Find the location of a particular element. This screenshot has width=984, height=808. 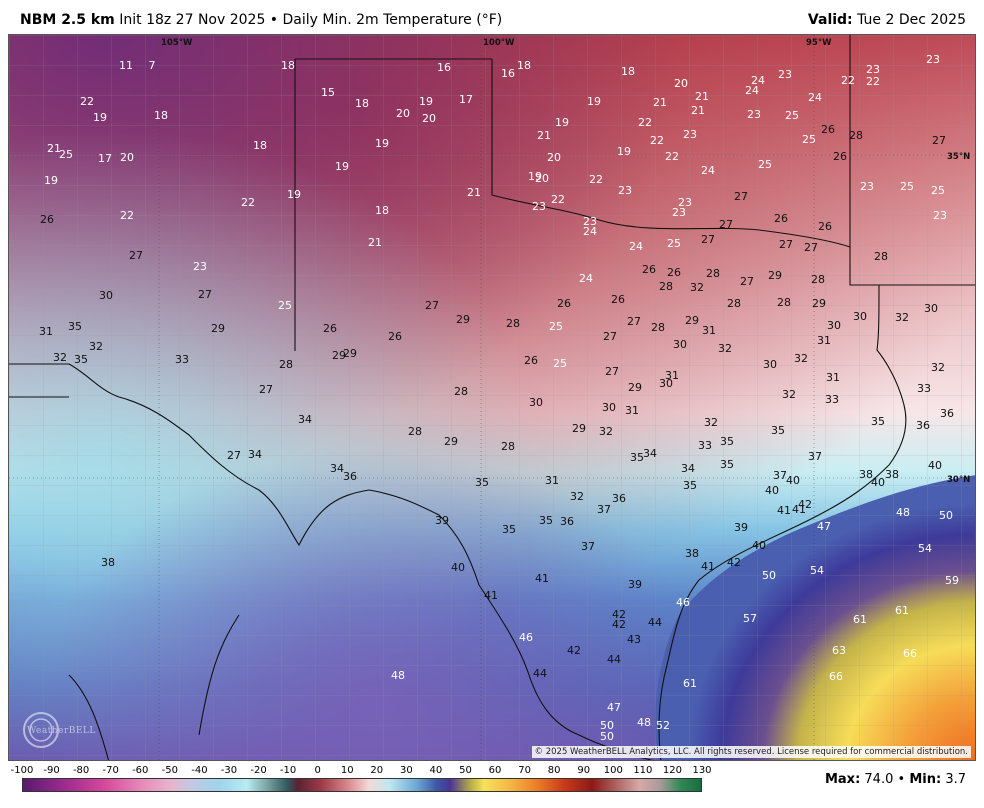

temperature-label: 54 is located at coordinates (925, 548).